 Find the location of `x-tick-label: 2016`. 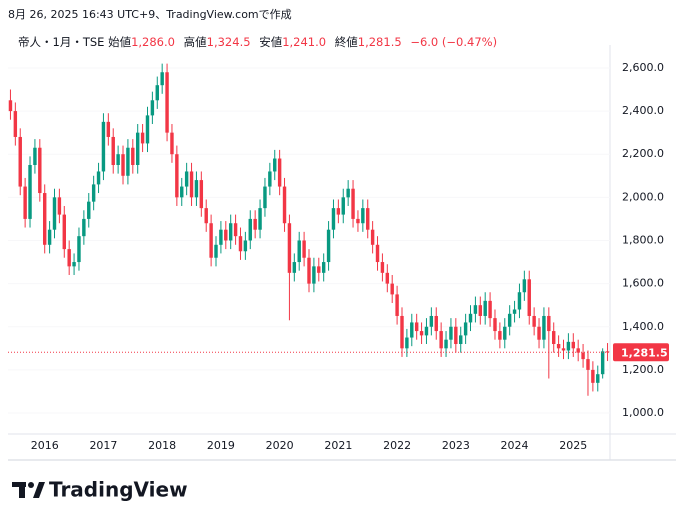

x-tick-label: 2016 is located at coordinates (45, 445).